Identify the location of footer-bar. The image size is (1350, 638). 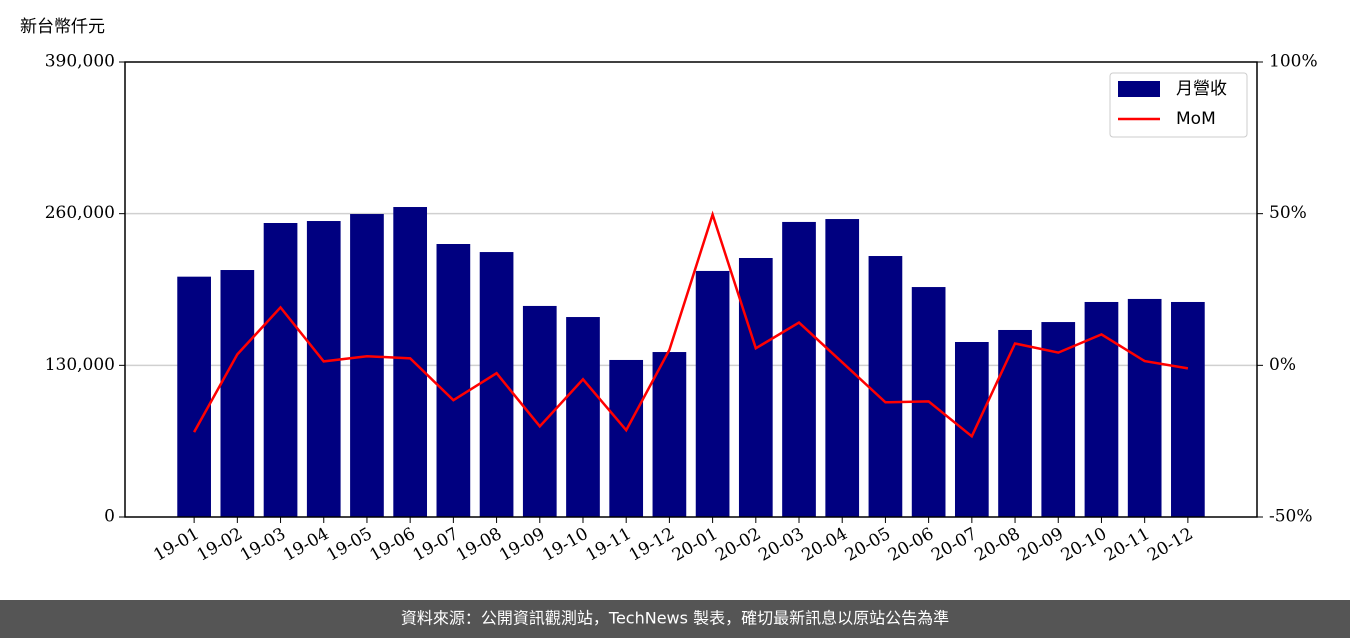
(675, 619).